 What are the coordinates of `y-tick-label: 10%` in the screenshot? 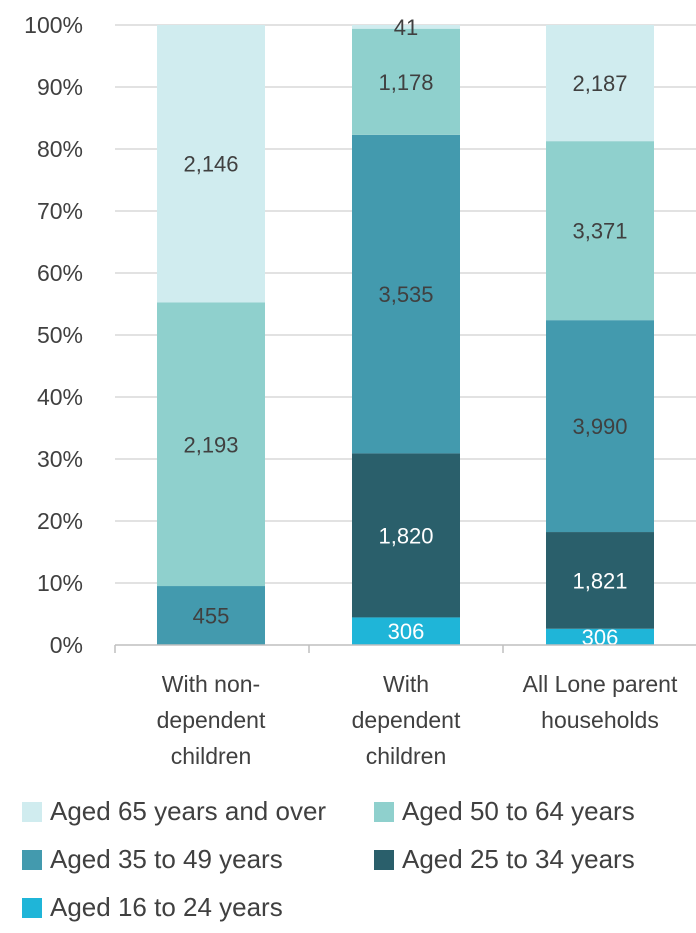 It's located at (60, 583).